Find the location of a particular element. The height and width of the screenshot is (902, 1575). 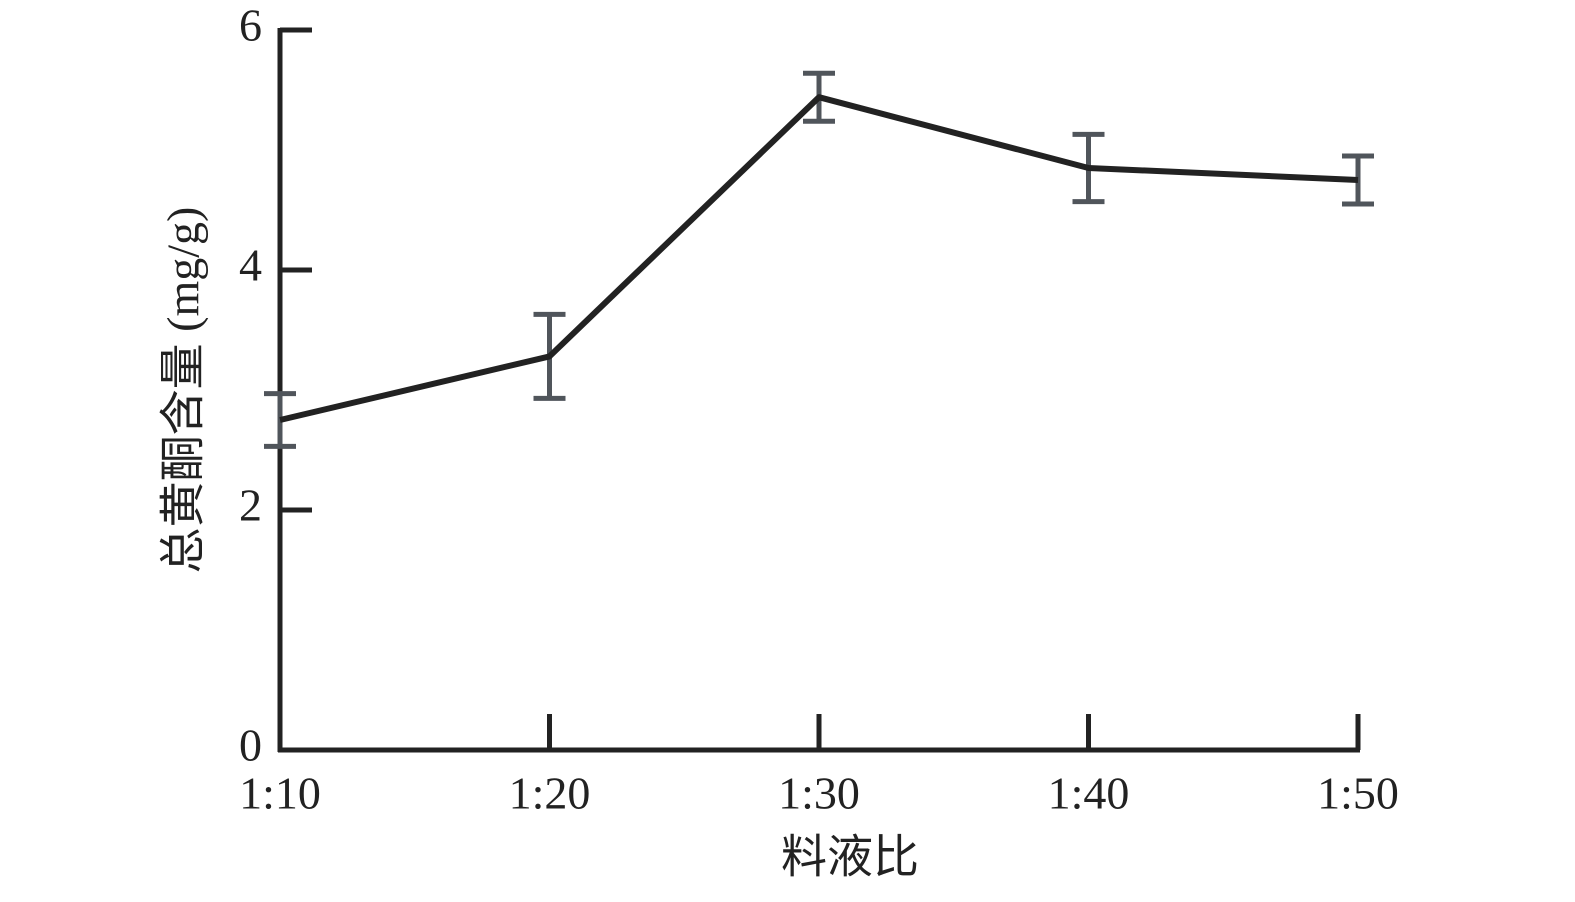

y-tick-label: 0 is located at coordinates (250, 745).